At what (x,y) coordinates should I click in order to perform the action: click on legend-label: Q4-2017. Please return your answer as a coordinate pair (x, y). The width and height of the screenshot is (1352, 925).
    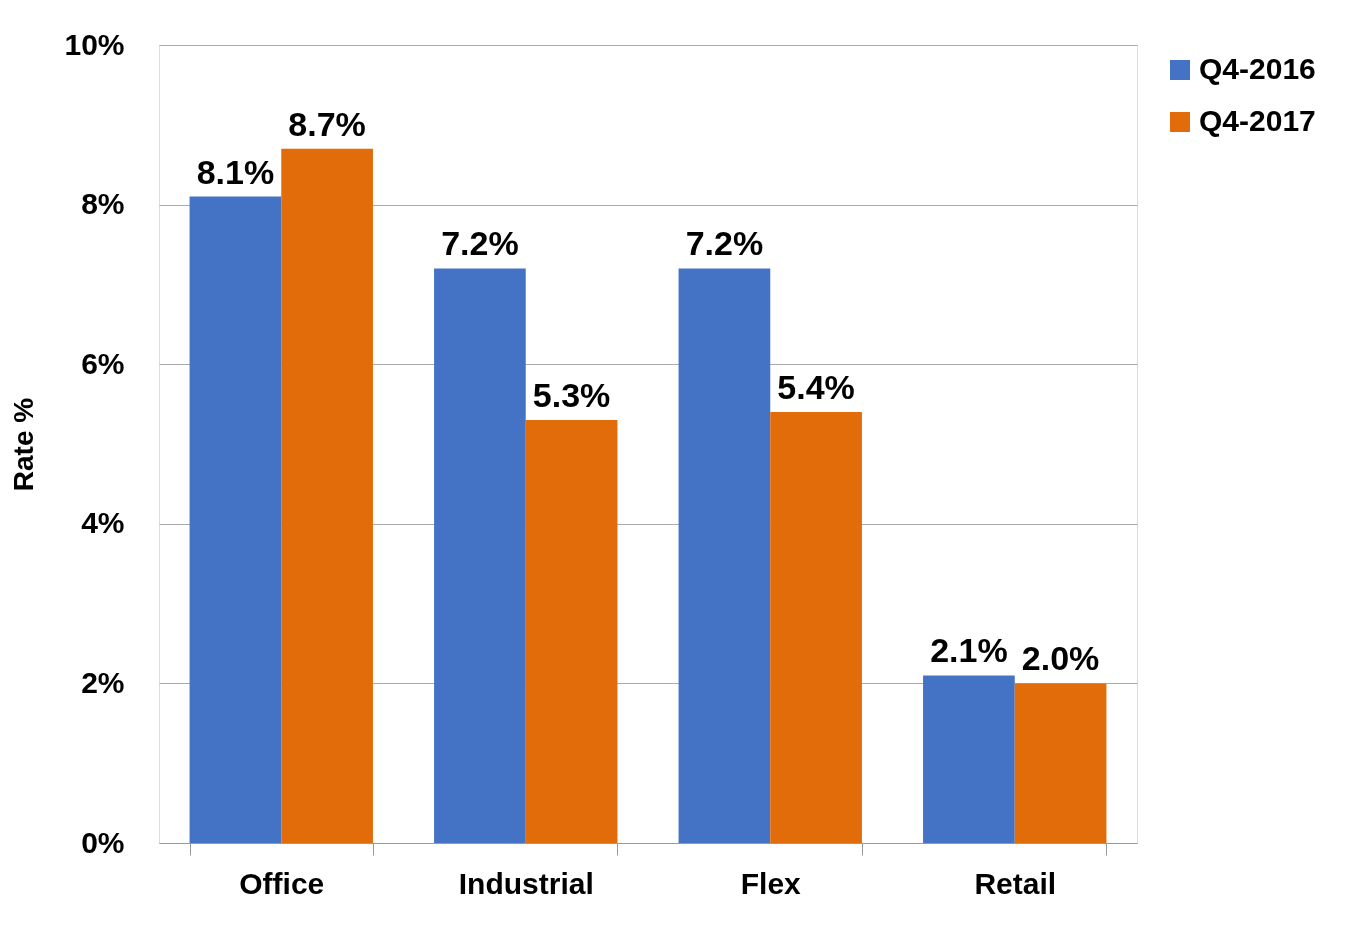
    Looking at the image, I should click on (1257, 120).